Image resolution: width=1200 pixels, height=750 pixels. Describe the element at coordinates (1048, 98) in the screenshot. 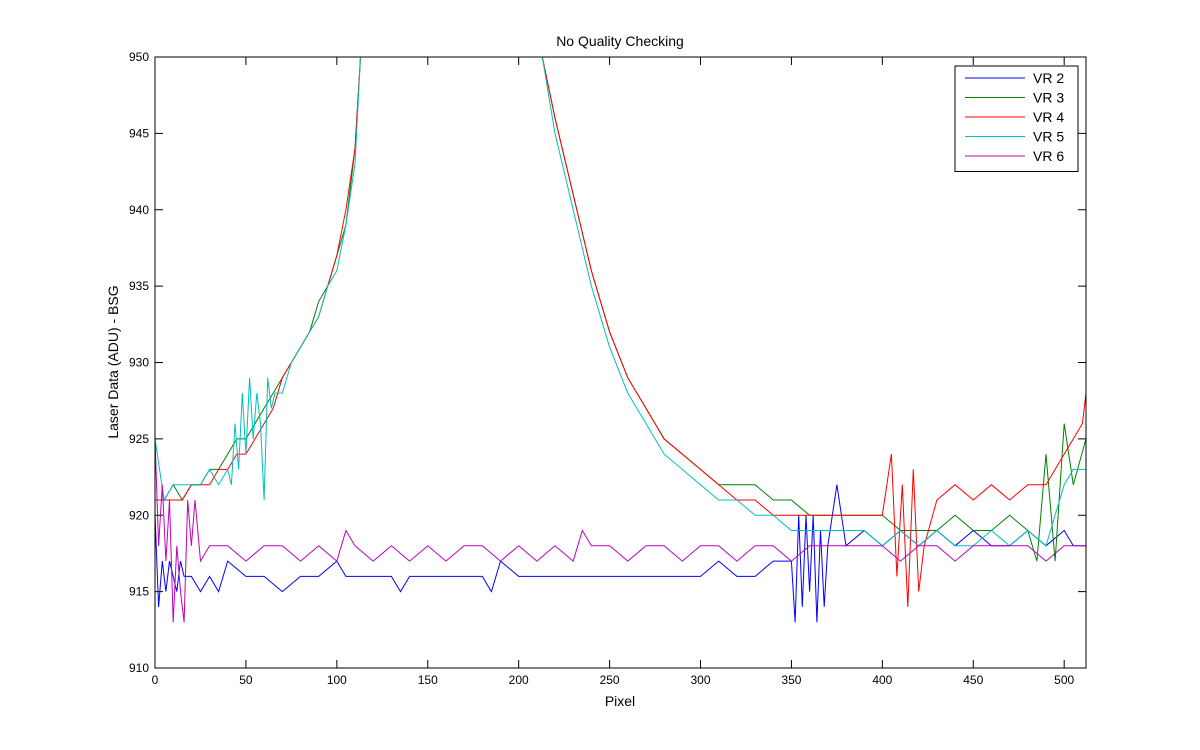

I see `legend-label: VR 3` at that location.